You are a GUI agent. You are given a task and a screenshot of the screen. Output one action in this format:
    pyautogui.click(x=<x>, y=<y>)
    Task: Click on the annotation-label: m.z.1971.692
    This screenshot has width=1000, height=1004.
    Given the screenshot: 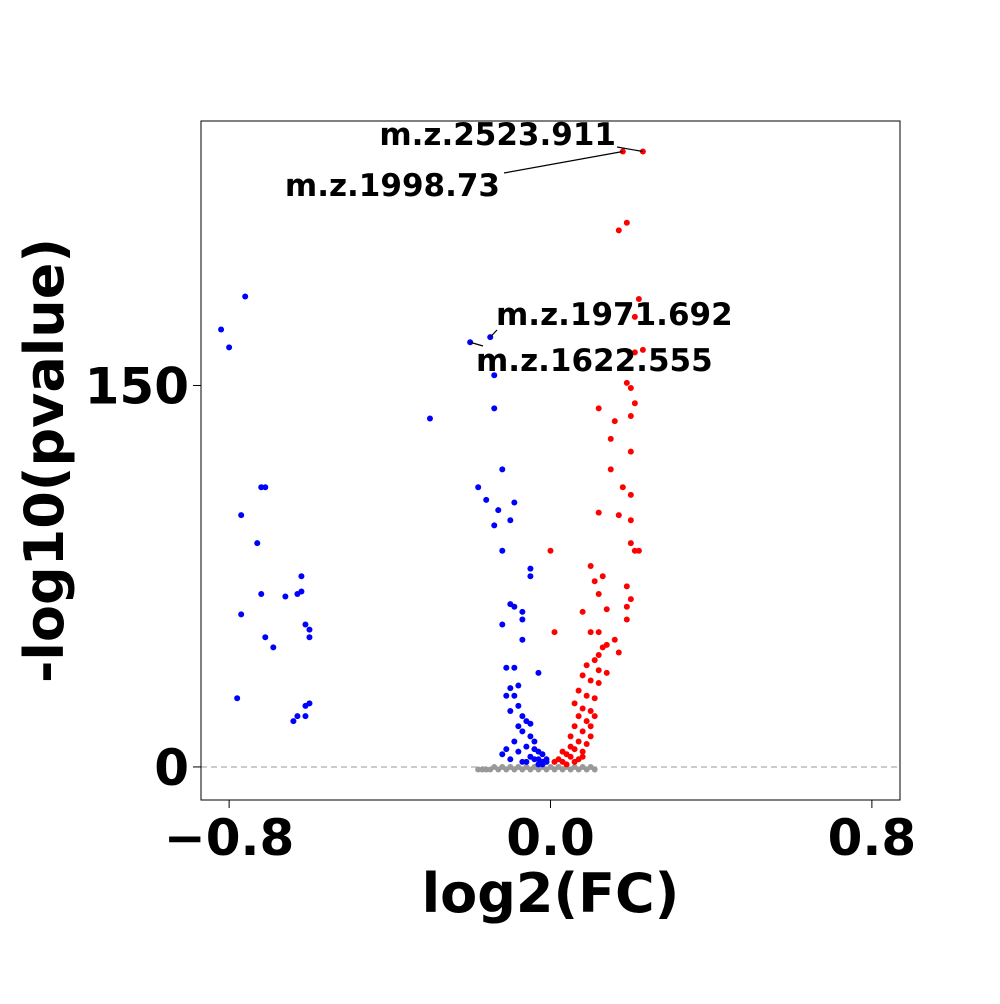 What is the action you would take?
    pyautogui.click(x=614, y=315)
    